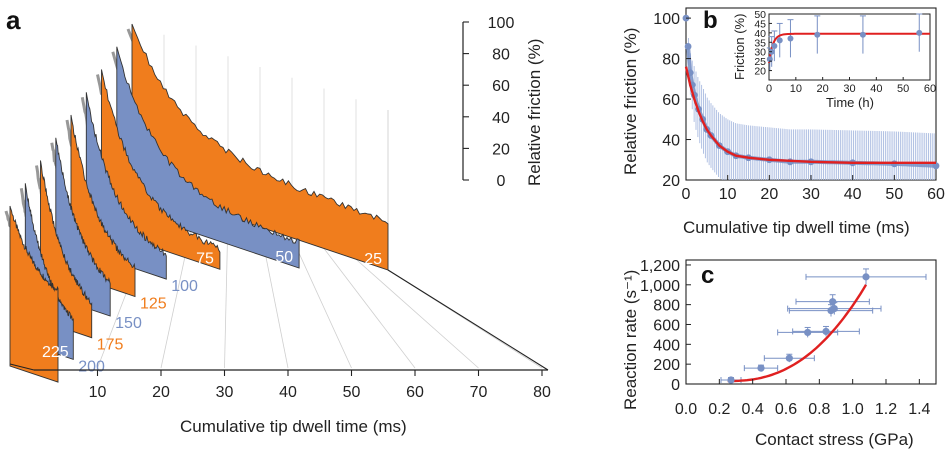 The width and height of the screenshot is (946, 453). What do you see at coordinates (707, 275) in the screenshot?
I see `panel-label-c: c` at bounding box center [707, 275].